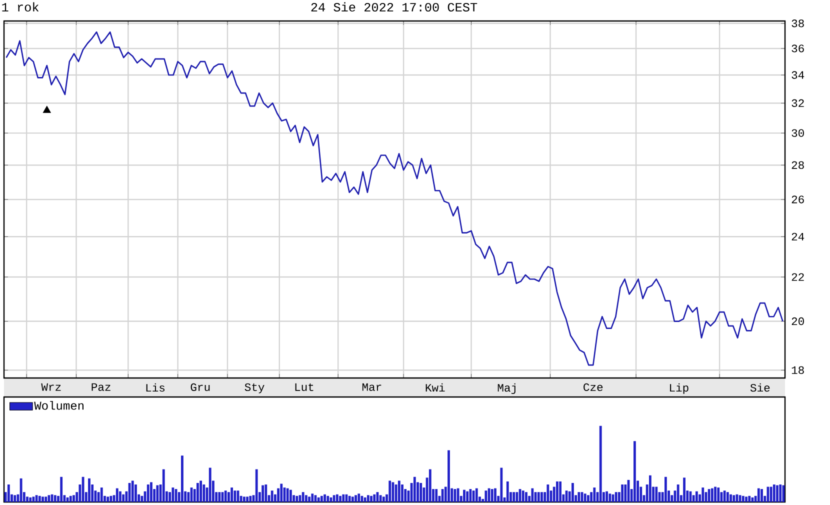  I want to click on x-tick-label: Cze, so click(593, 387).